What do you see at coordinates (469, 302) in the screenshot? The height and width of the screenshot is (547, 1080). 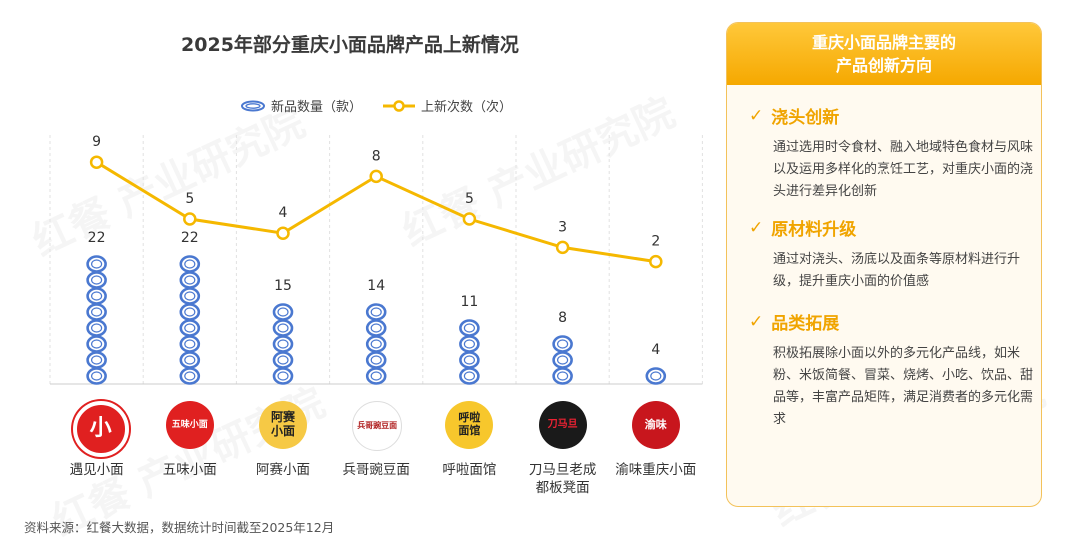 I see `products-data-label: 11` at bounding box center [469, 302].